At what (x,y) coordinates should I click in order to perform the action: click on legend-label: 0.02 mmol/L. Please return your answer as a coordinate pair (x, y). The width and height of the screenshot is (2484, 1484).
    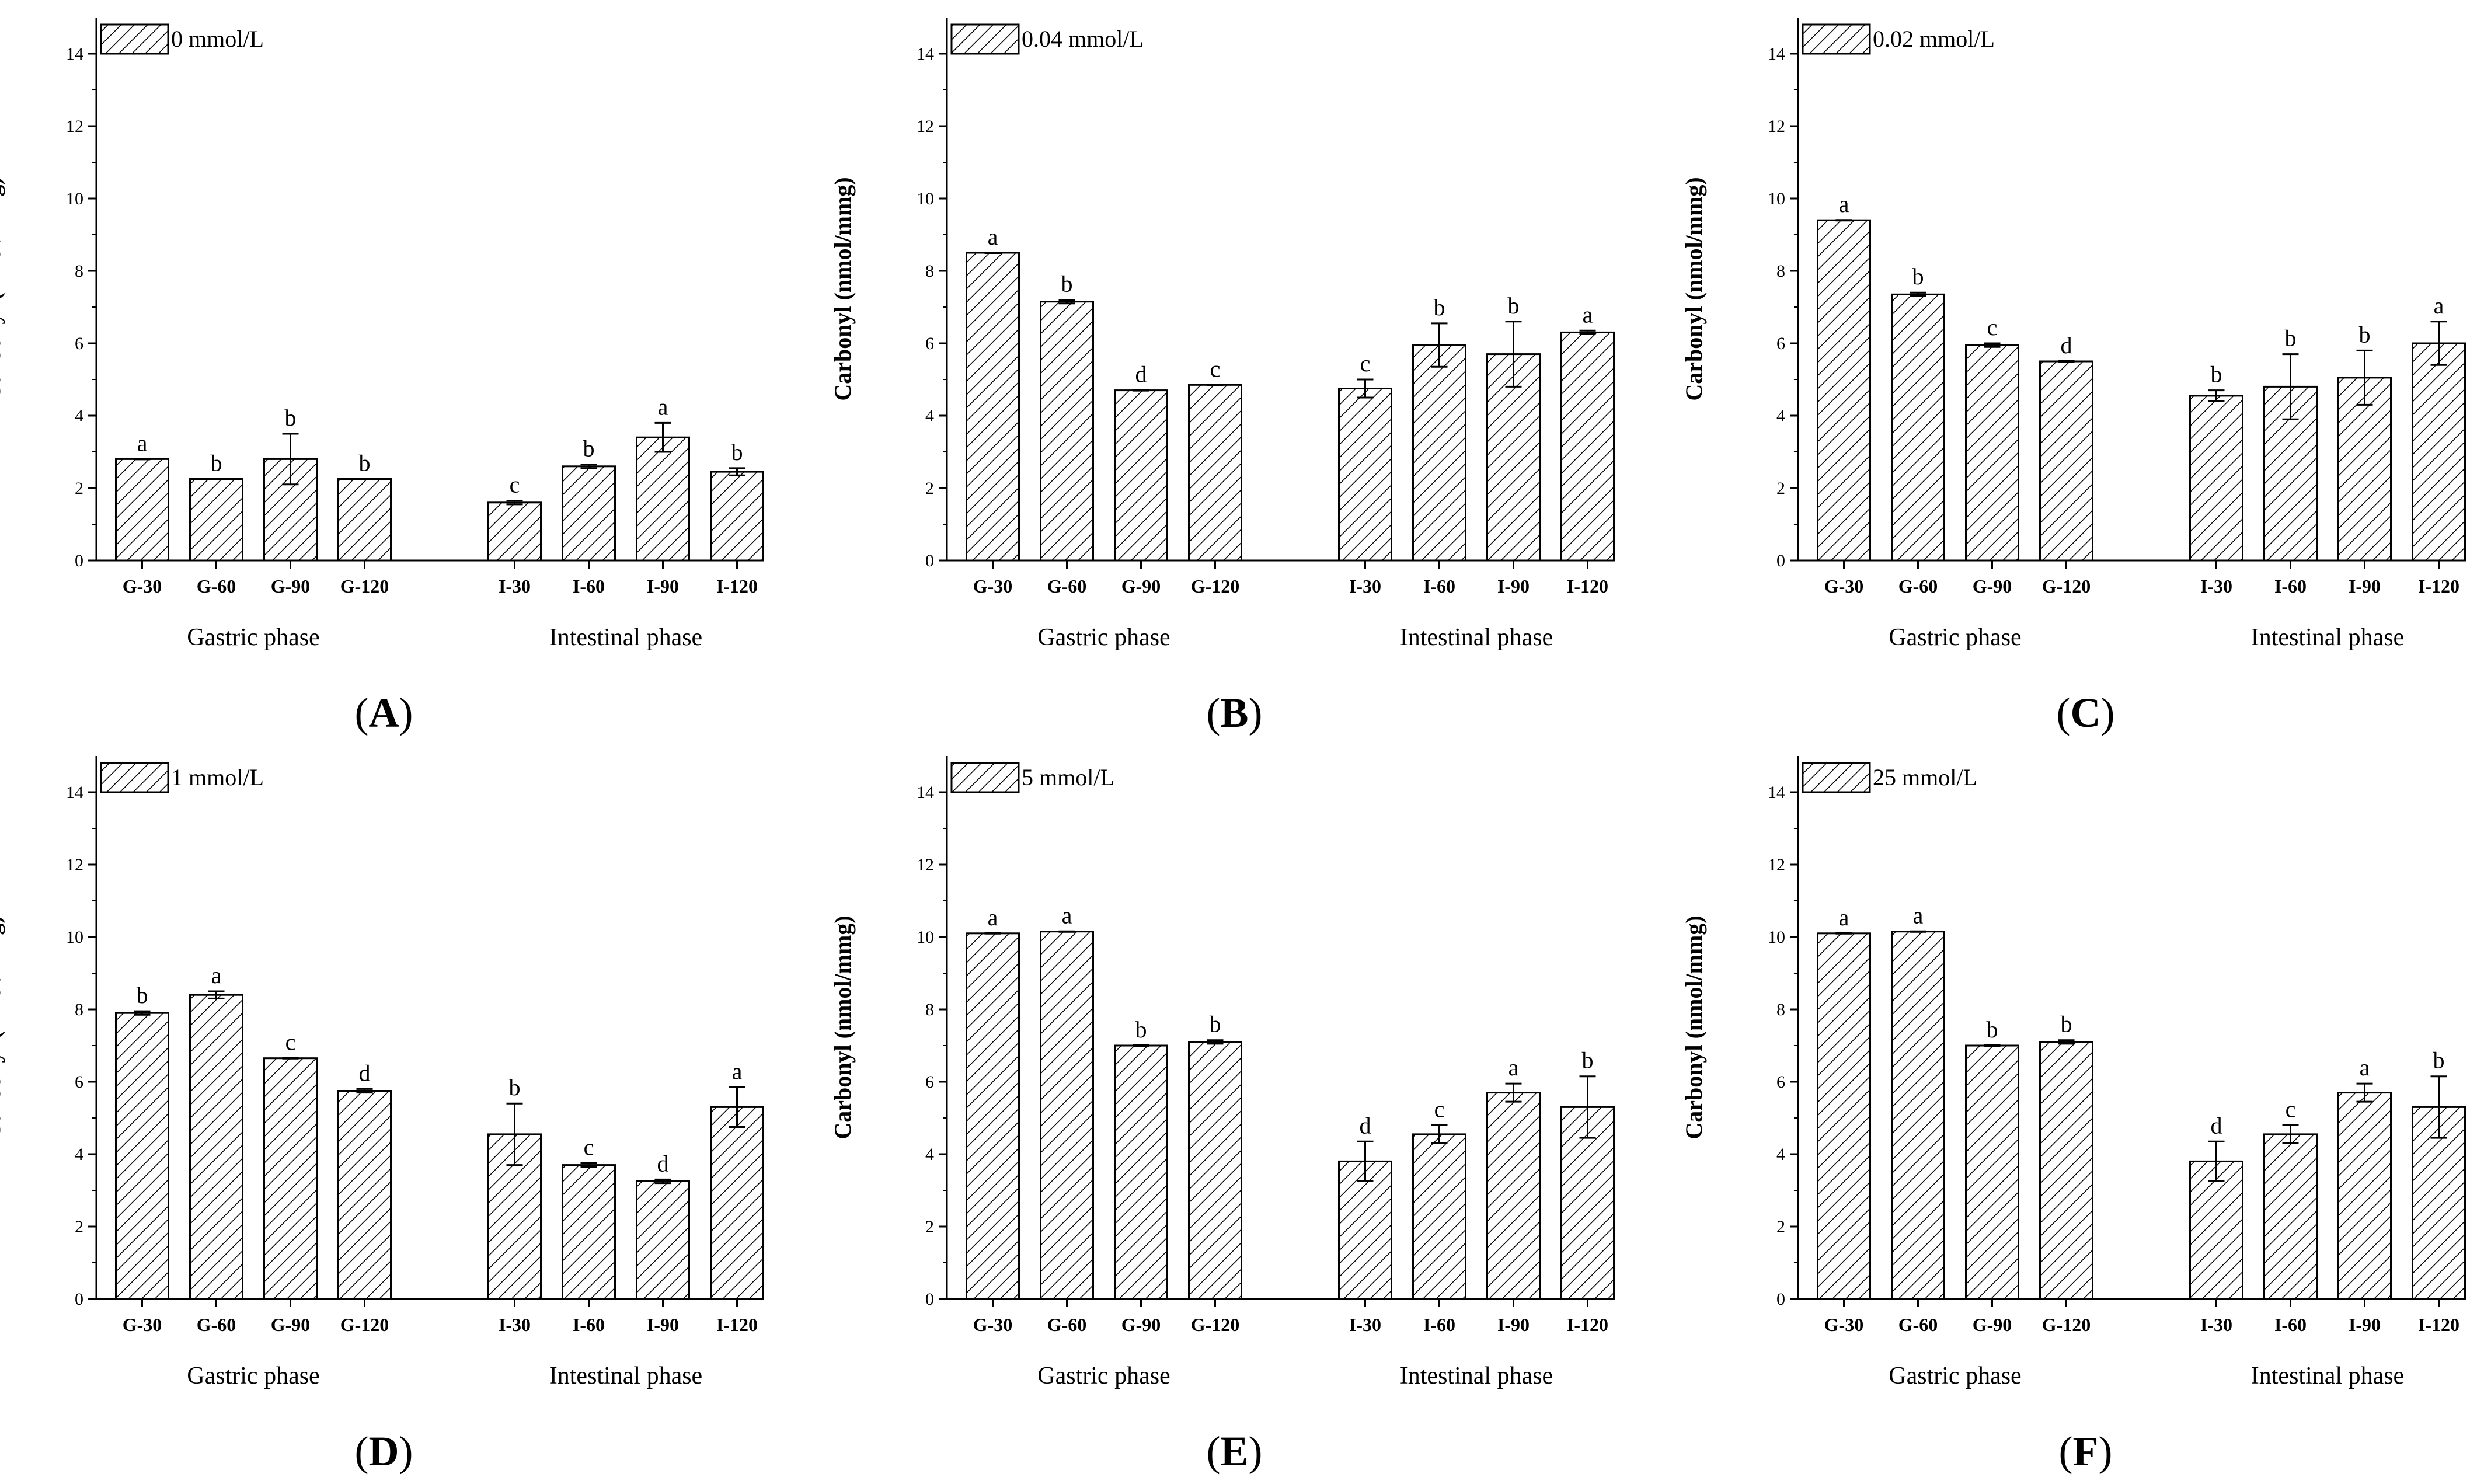
    Looking at the image, I should click on (1934, 39).